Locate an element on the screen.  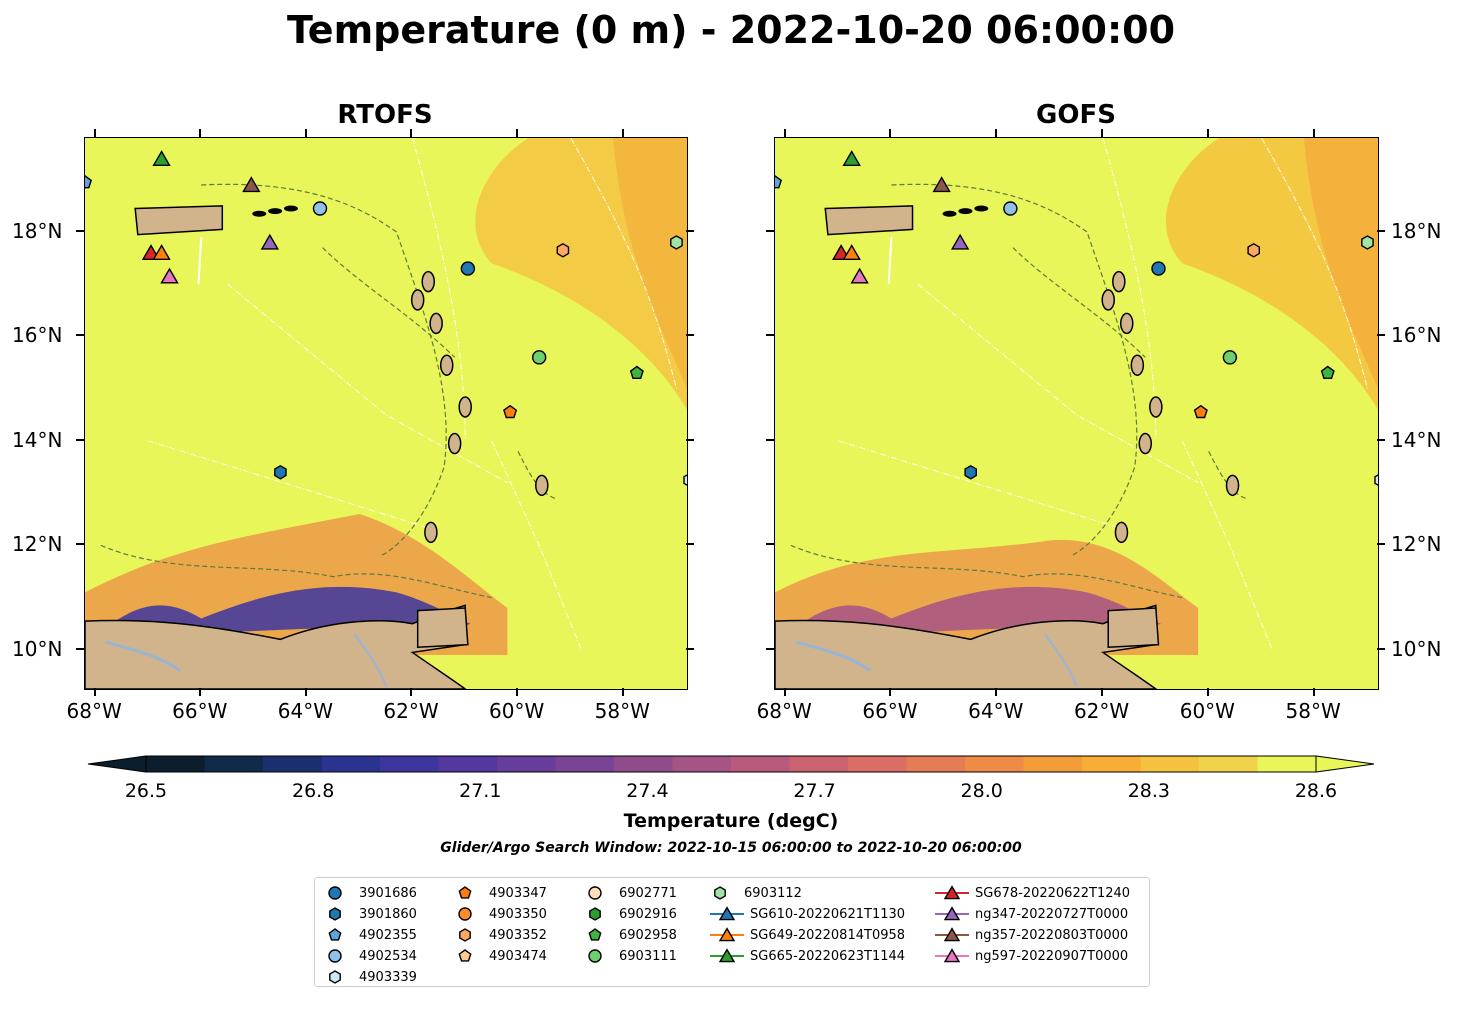
obs-marker-ng597-20220907T0000 is located at coordinates (859, 275).